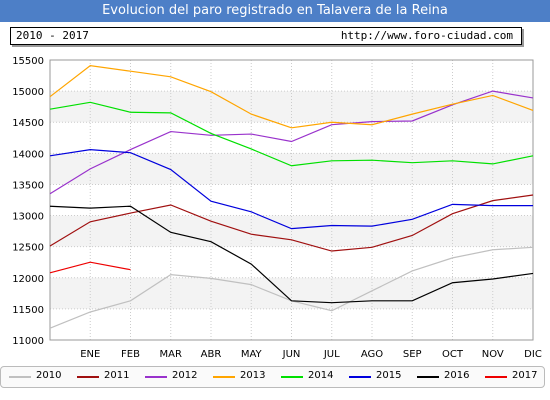 The width and height of the screenshot is (550, 400). What do you see at coordinates (321, 375) in the screenshot?
I see `legend-label: 2014` at bounding box center [321, 375].